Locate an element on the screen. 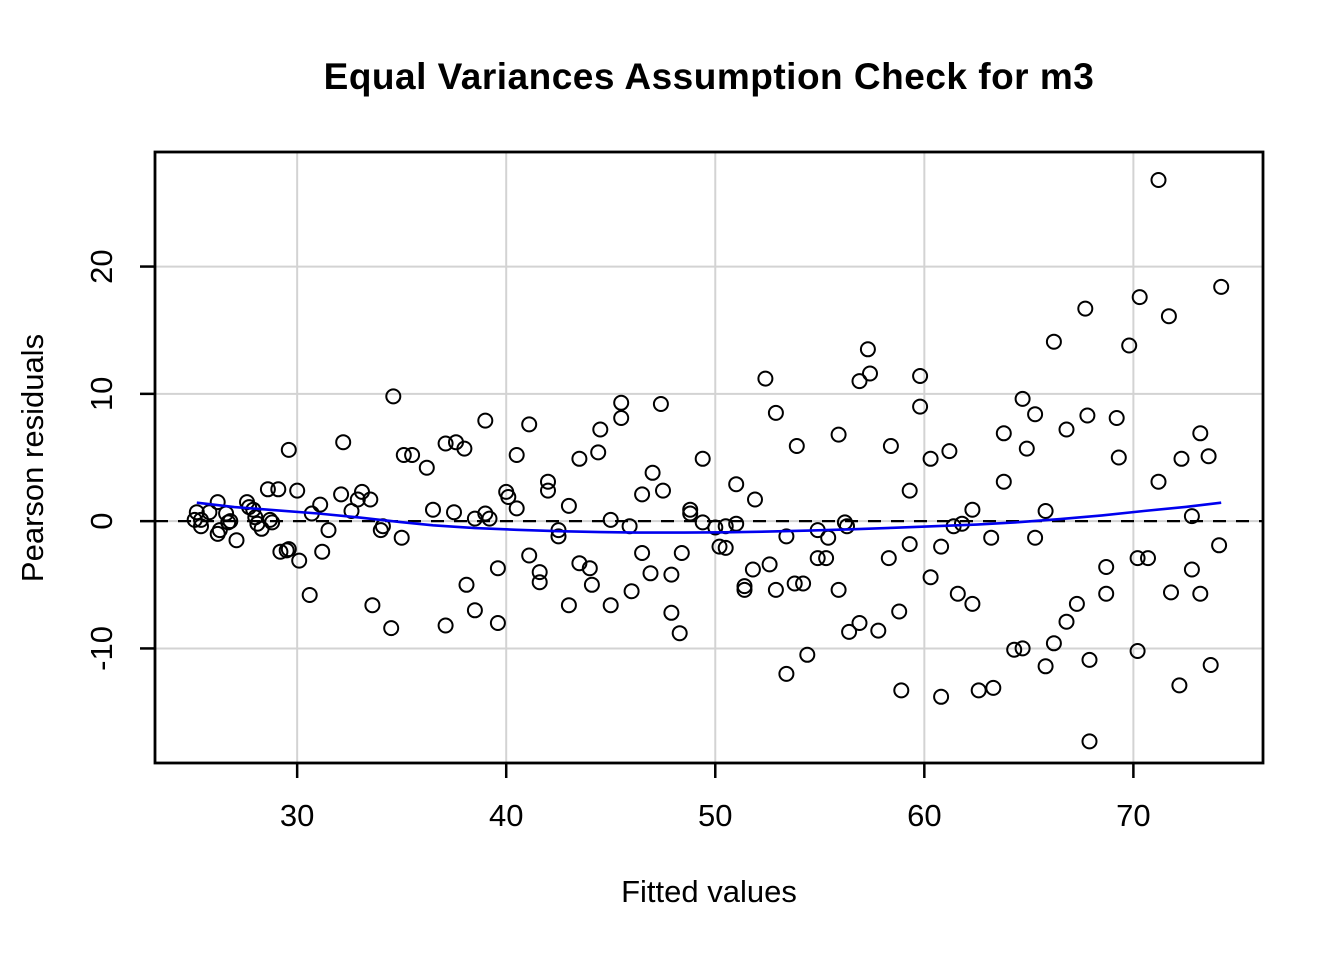  x-tick-label: 50 is located at coordinates (715, 815).